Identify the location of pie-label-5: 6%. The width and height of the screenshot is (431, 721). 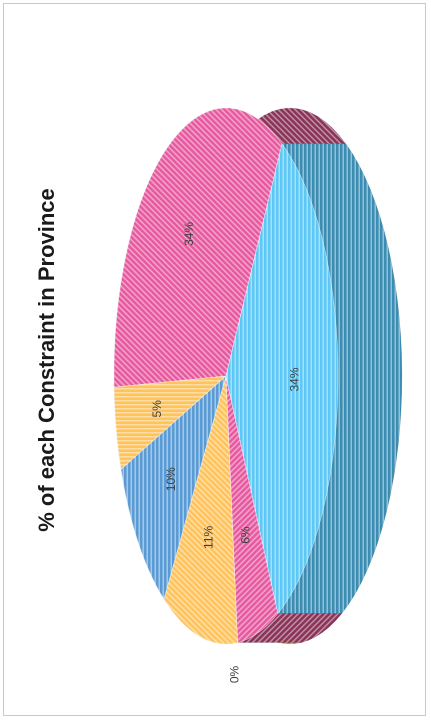
(245, 535).